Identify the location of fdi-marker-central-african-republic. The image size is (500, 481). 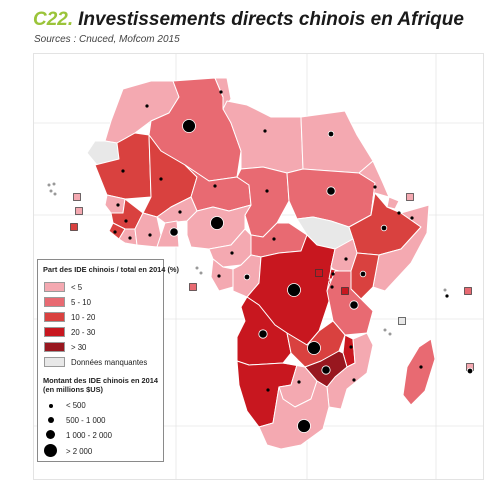
(274, 239).